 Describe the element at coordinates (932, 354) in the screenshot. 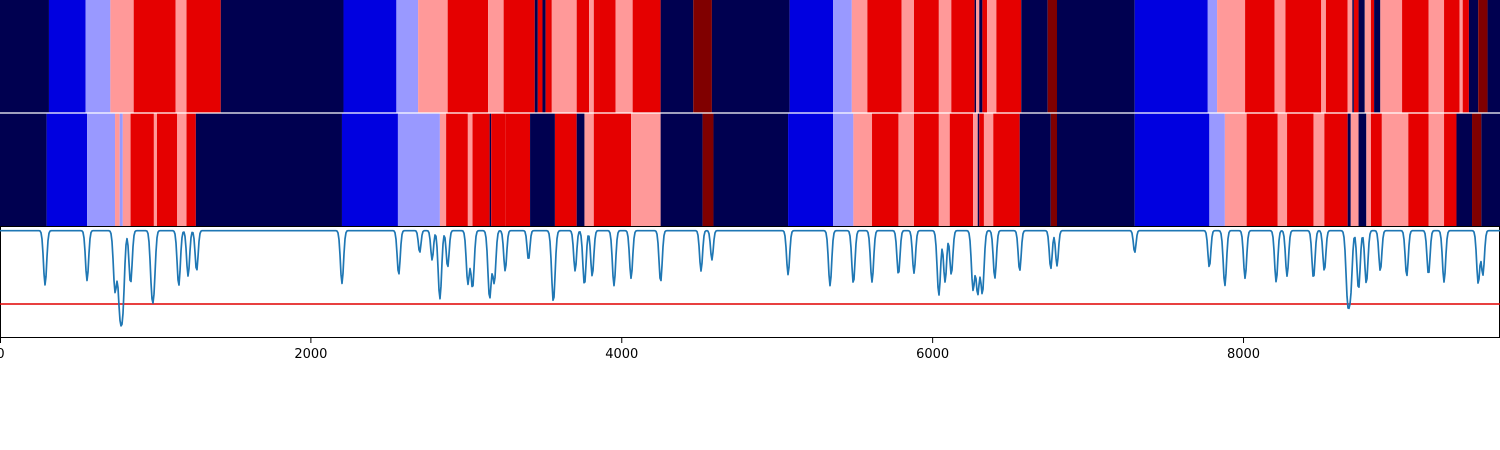

I see `x-tick-label: 6000` at that location.